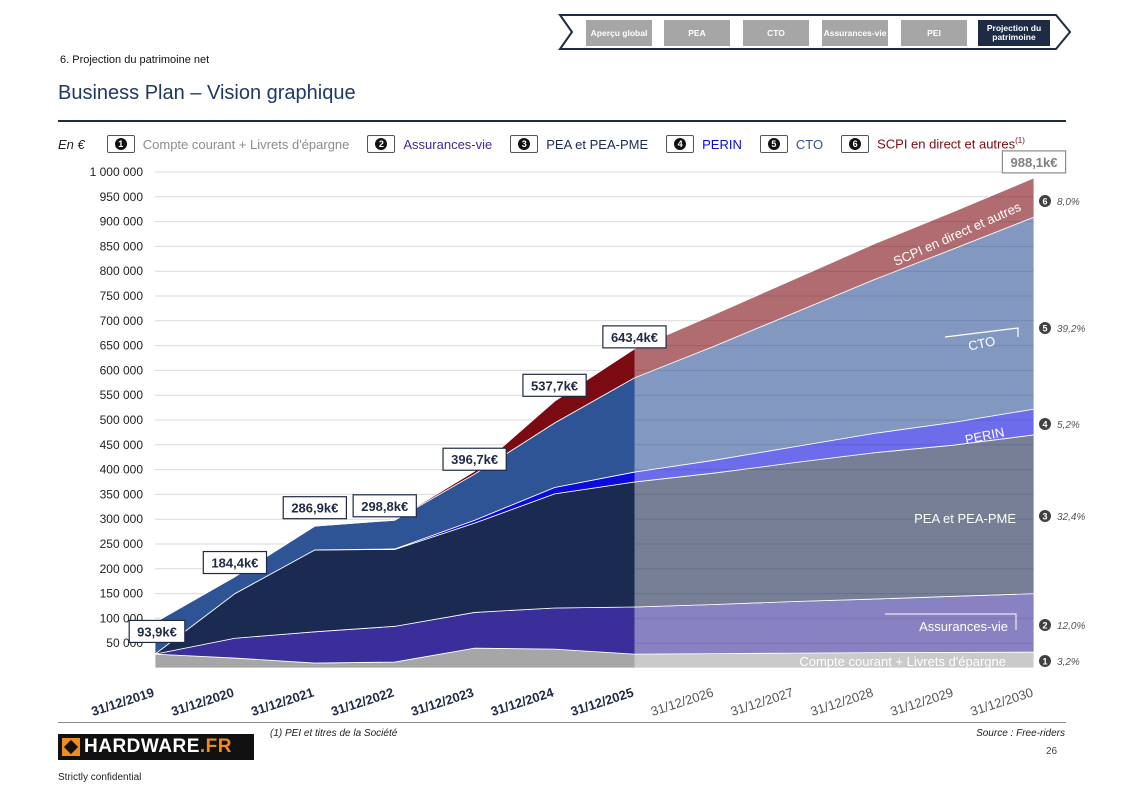 Image resolution: width=1123 pixels, height=794 pixels. I want to click on nav-tab-cto: CTO, so click(776, 33).